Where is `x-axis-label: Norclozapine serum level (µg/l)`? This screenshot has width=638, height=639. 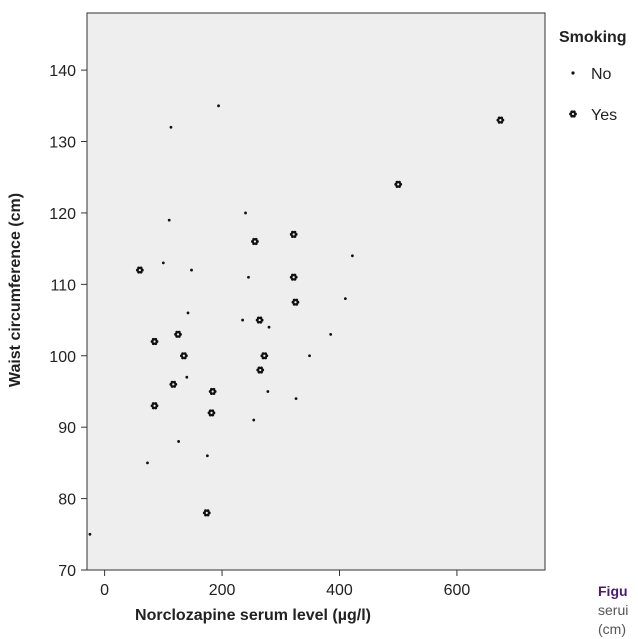
x-axis-label: Norclozapine serum level (µg/l) is located at coordinates (253, 615).